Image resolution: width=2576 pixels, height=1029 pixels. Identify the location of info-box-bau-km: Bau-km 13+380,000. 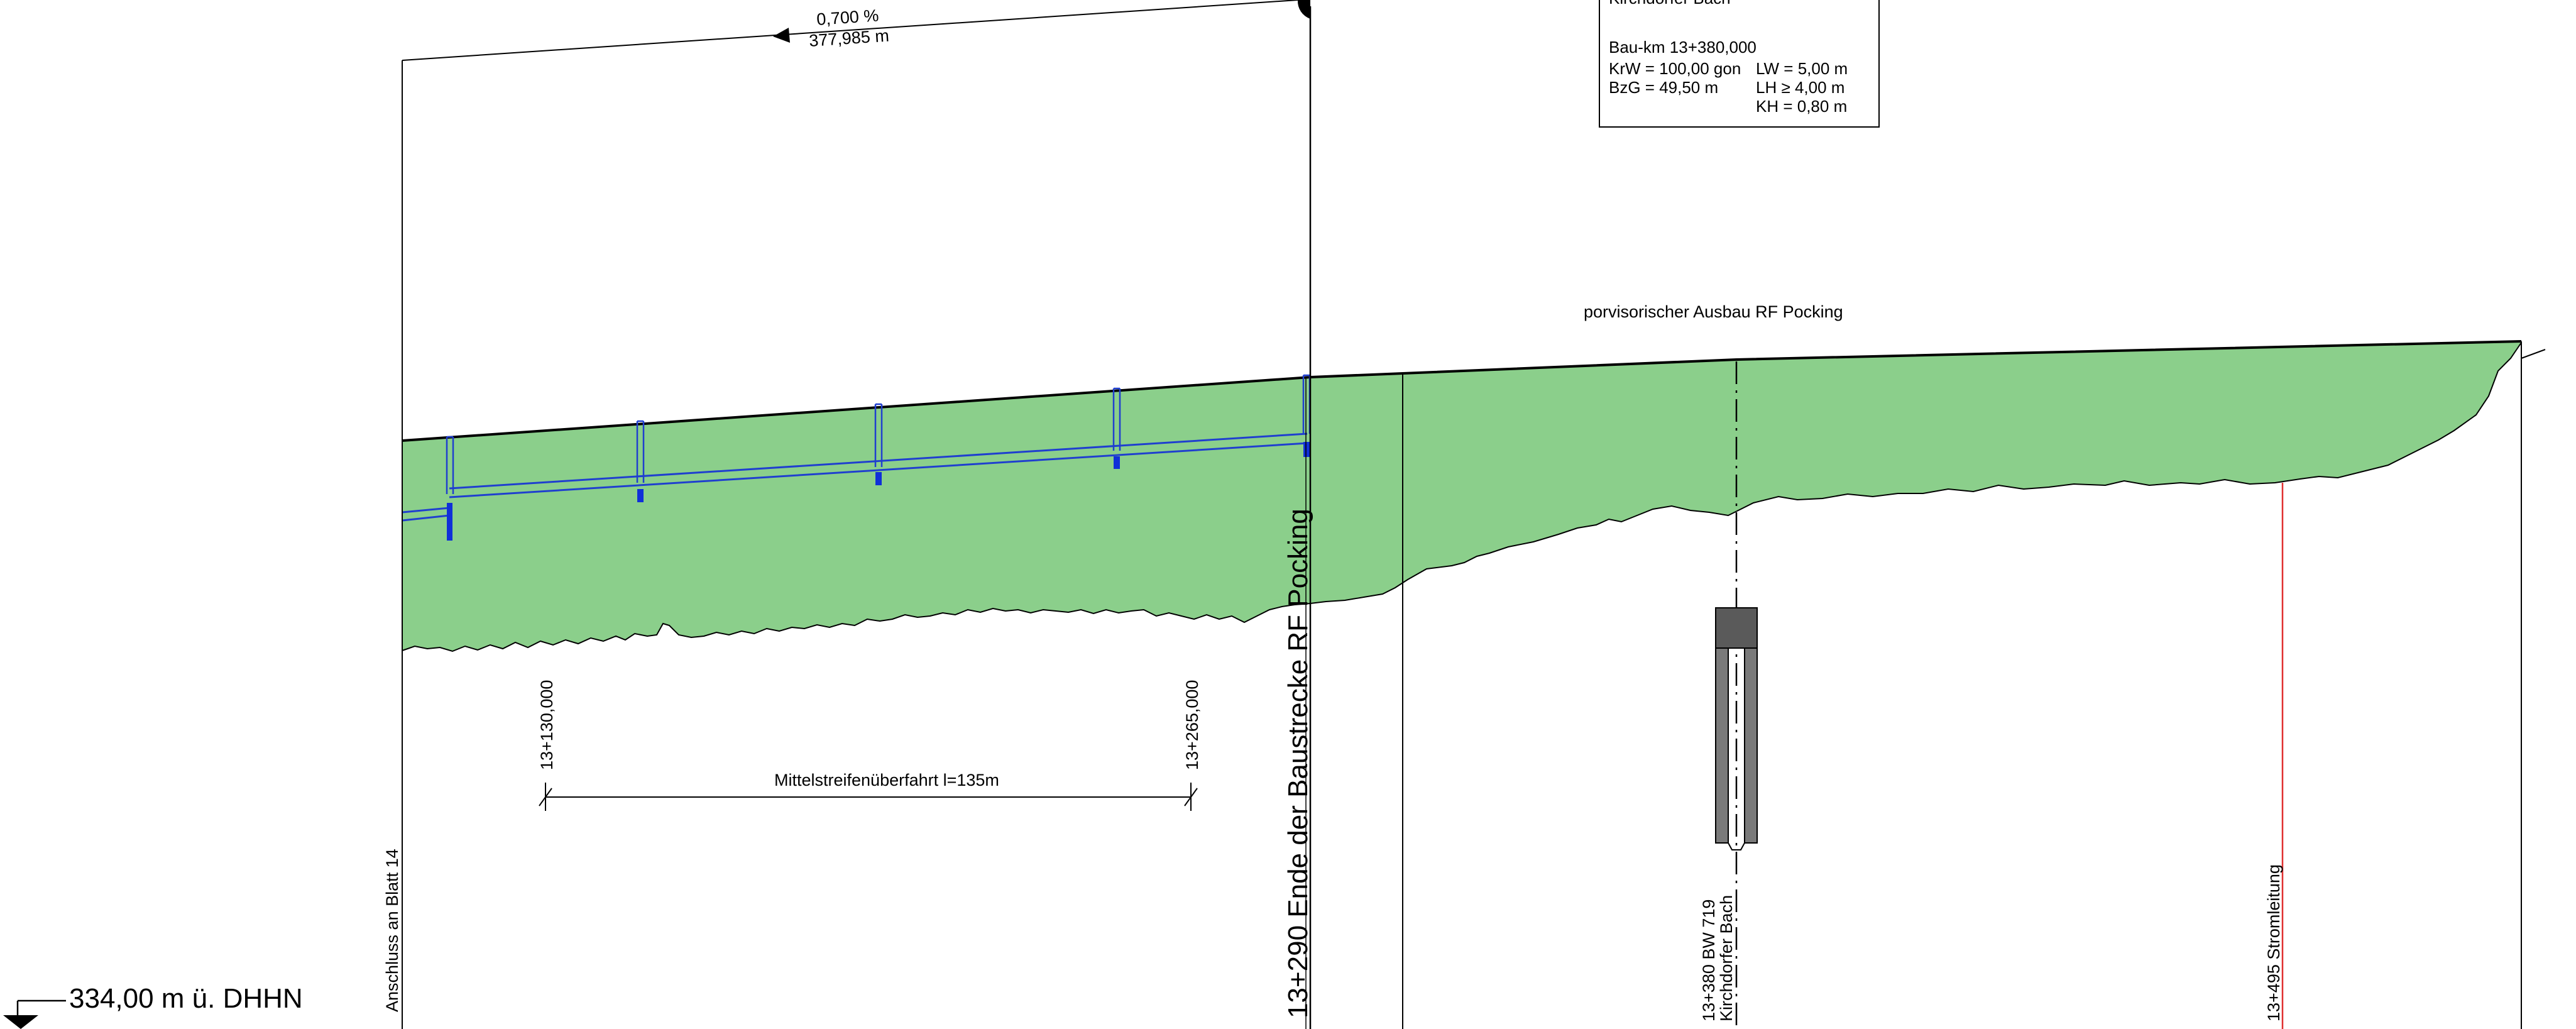
(1683, 47).